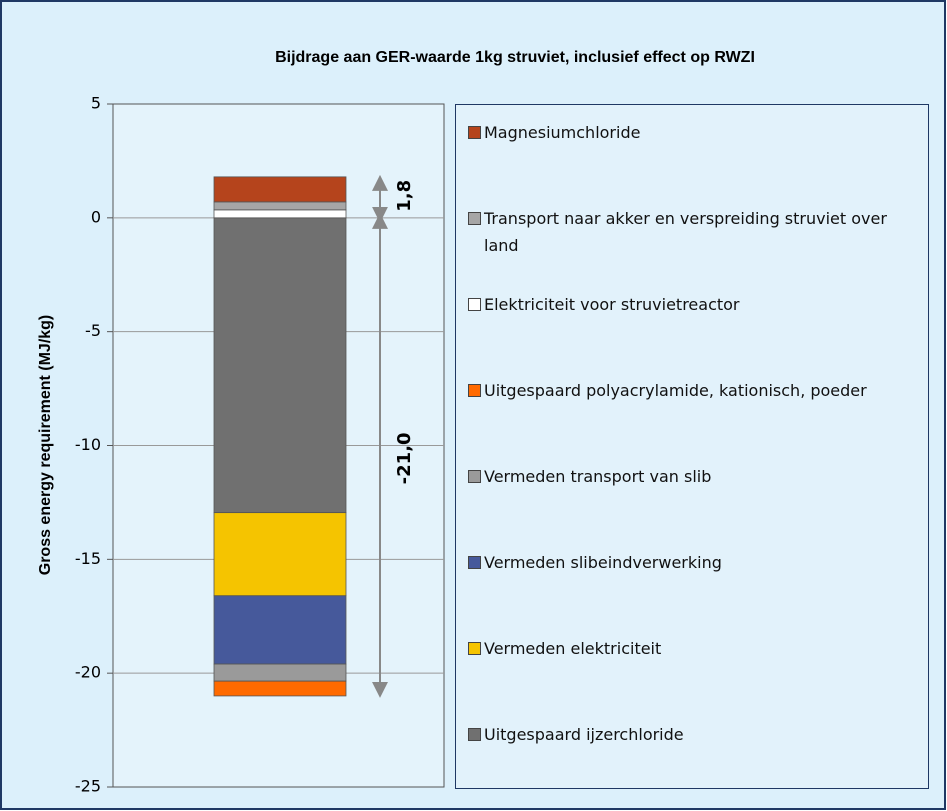 The width and height of the screenshot is (947, 811). I want to click on y-tick-label: -20, so click(88, 672).